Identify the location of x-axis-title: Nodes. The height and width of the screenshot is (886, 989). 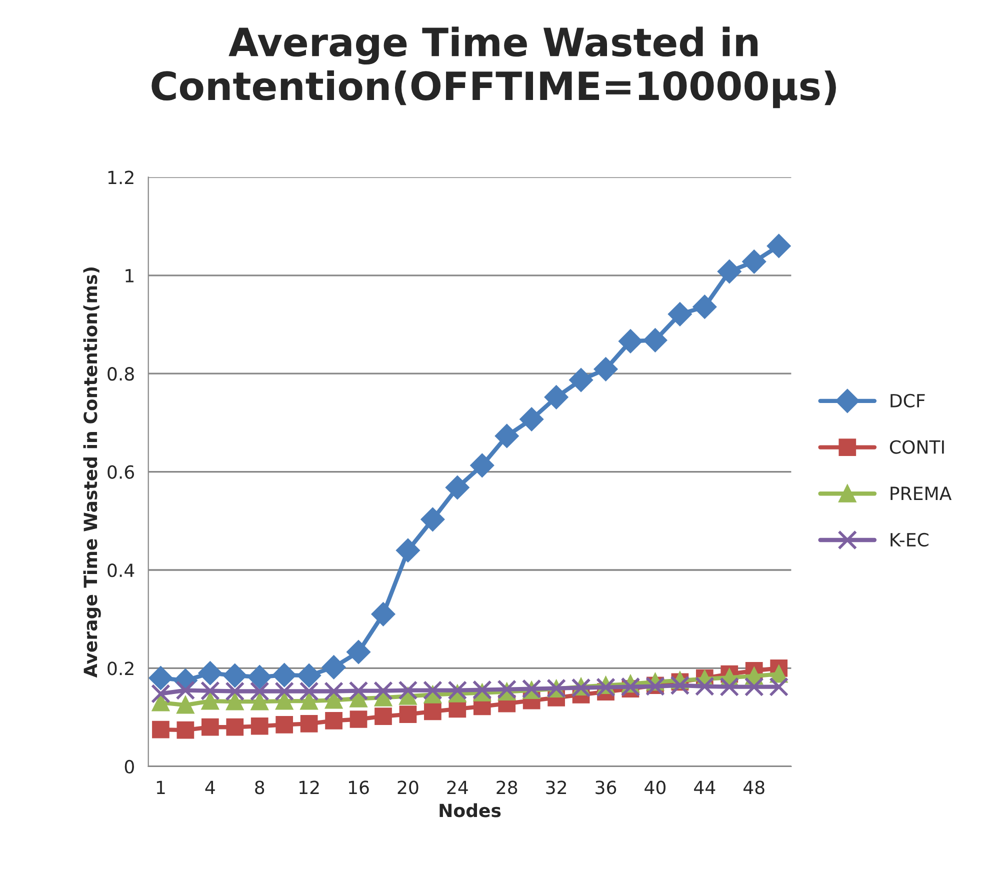
(470, 810).